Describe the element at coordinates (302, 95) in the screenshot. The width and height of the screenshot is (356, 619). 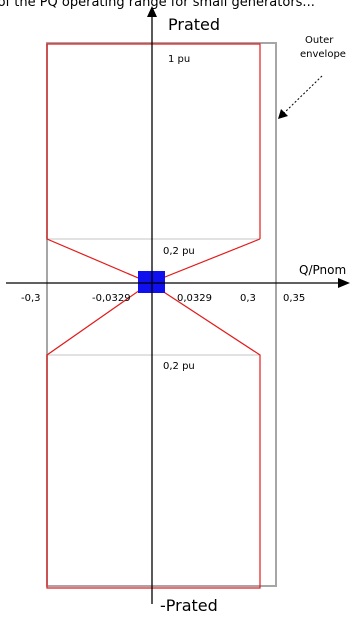
I see `outer-envelope-callout-line` at that location.